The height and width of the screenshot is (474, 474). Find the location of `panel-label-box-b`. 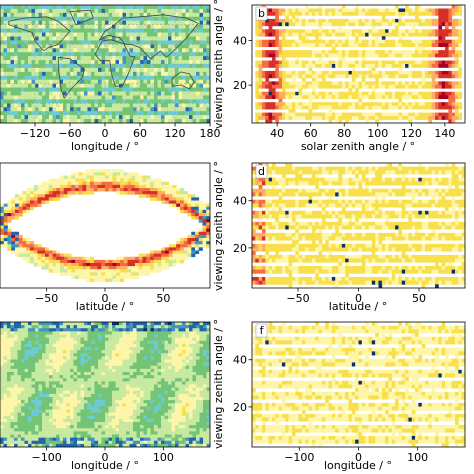

panel-label-box-b is located at coordinates (261, 13).